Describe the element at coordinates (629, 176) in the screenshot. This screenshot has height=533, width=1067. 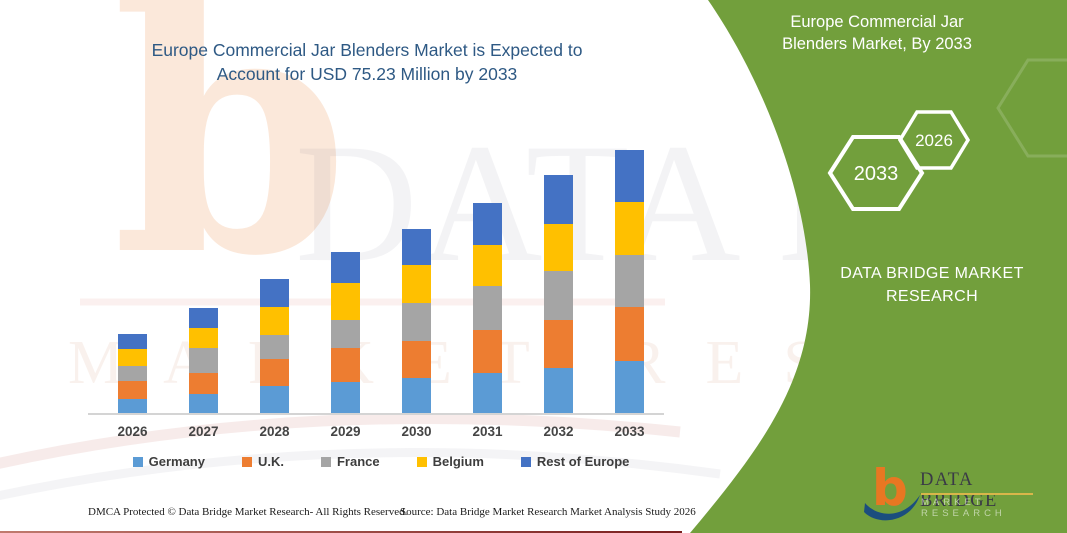
I see `bar-segment-2033-rest-of-europe` at that location.